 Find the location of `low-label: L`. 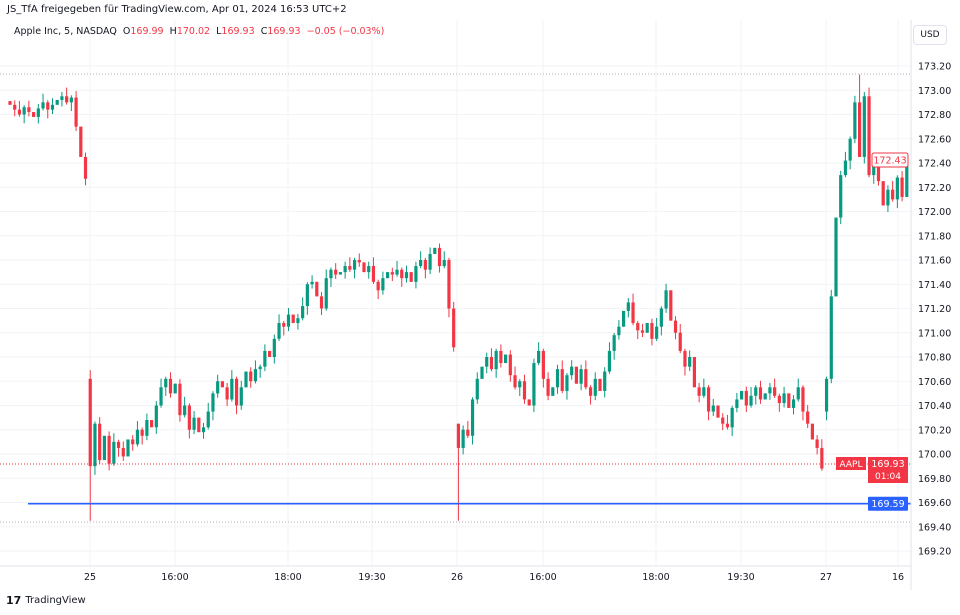

low-label: L is located at coordinates (219, 31).